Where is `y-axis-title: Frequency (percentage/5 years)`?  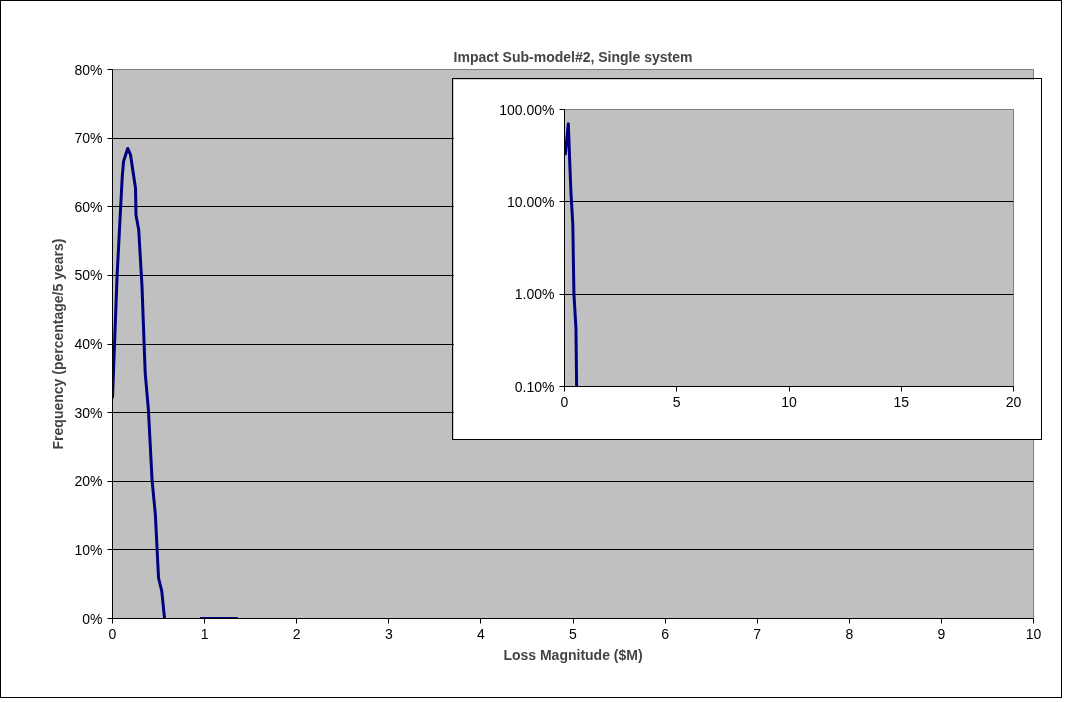 y-axis-title: Frequency (percentage/5 years) is located at coordinates (58, 344).